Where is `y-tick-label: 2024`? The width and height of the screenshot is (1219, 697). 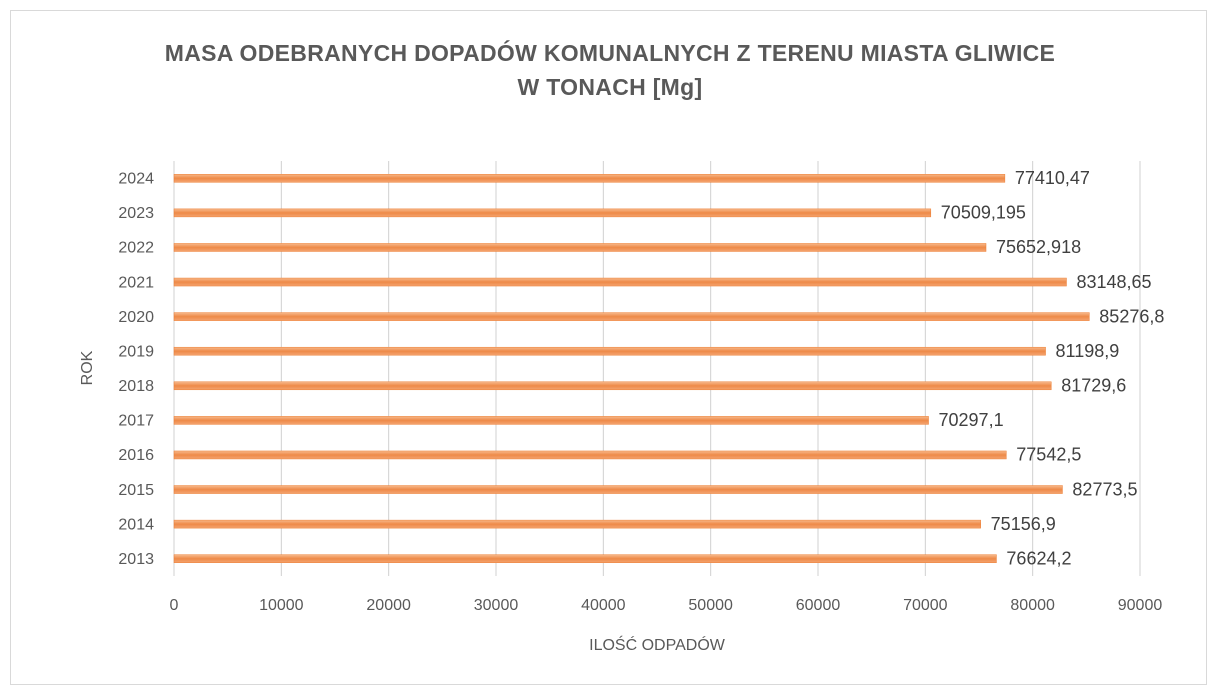 y-tick-label: 2024 is located at coordinates (136, 179).